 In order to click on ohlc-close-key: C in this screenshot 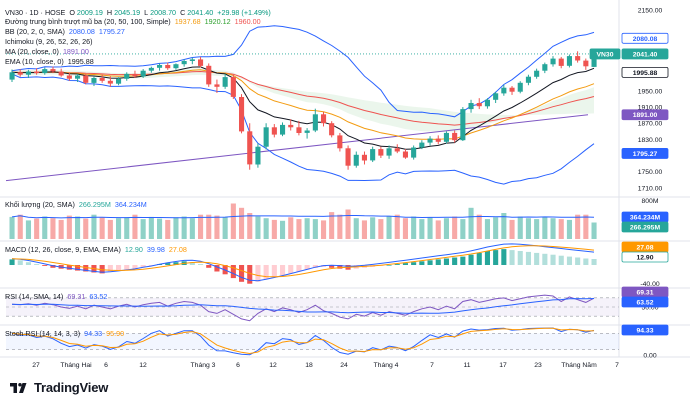, I will do `click(183, 12)`.